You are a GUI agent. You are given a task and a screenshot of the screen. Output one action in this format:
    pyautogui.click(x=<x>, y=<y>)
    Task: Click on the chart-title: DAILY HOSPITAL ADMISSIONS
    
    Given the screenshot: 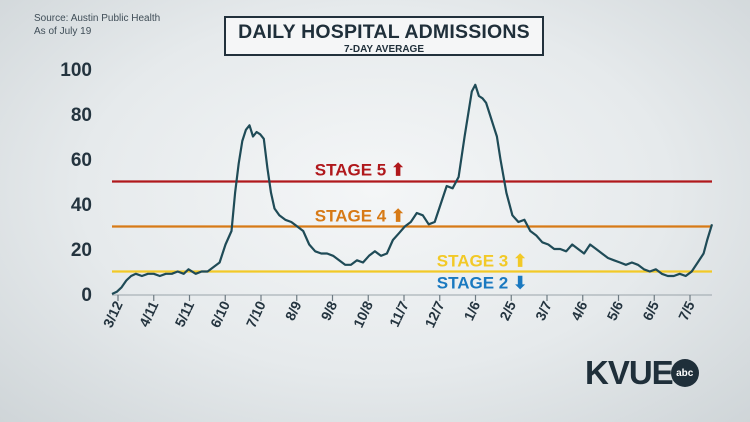 What is the action you would take?
    pyautogui.click(x=384, y=32)
    